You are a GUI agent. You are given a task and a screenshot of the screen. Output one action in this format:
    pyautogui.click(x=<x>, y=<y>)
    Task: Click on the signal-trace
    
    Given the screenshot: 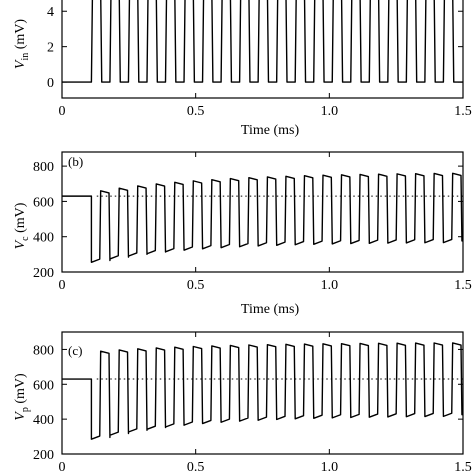 What is the action you would take?
    pyautogui.click(x=262, y=41)
    